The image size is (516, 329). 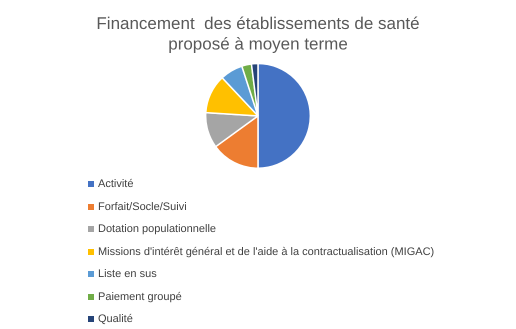 What do you see at coordinates (266, 252) in the screenshot?
I see `legend-label: Missions d'intérêt général et de l'aide à la contractualisation (MIGAC)` at bounding box center [266, 252].